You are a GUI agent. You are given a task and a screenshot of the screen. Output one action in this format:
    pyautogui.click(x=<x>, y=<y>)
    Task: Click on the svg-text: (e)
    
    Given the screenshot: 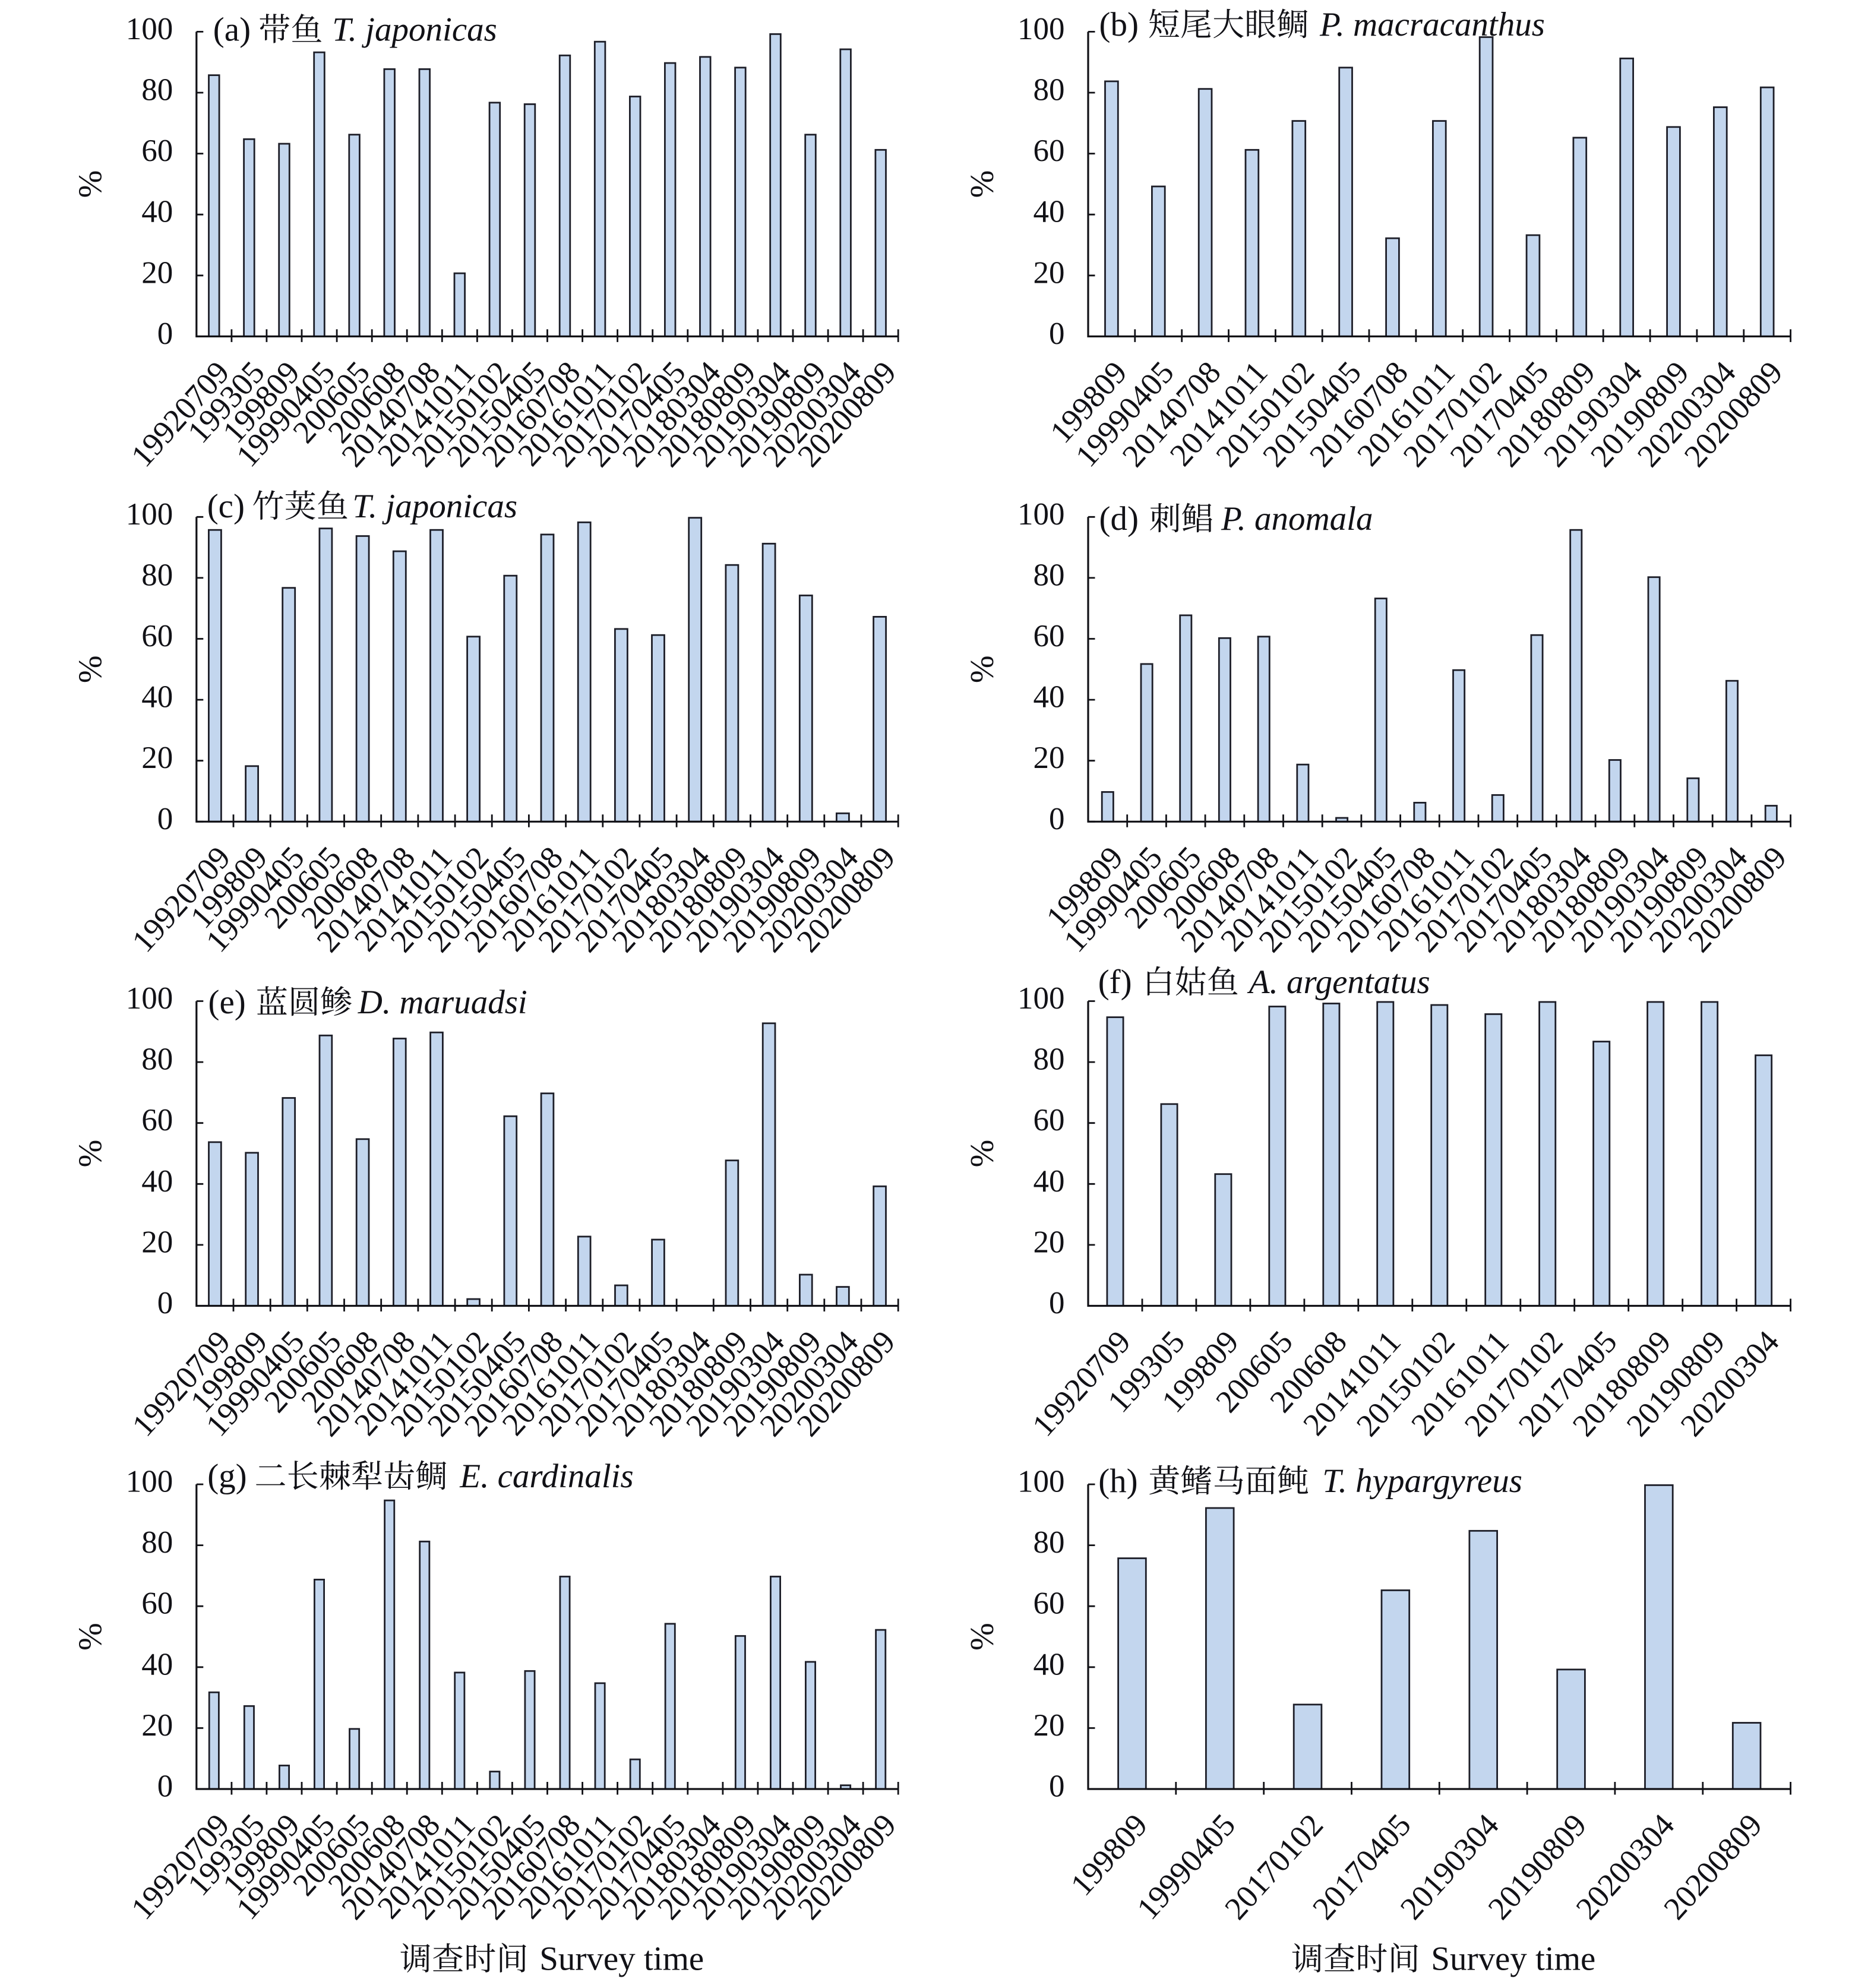 What is the action you would take?
    pyautogui.click(x=227, y=1002)
    